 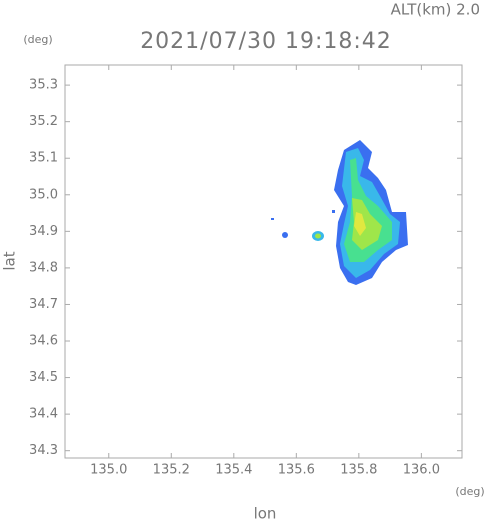 What do you see at coordinates (469, 491) in the screenshot?
I see `x-unit: (deg)` at bounding box center [469, 491].